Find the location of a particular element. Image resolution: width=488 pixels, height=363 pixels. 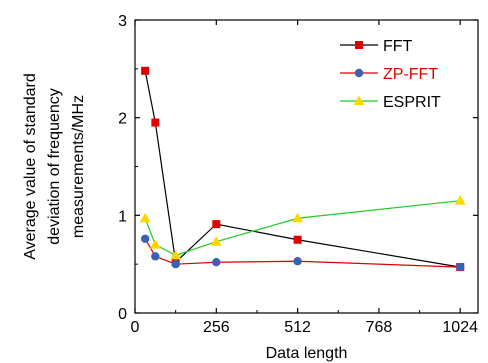

x-axis-title: Data length is located at coordinates (307, 353).